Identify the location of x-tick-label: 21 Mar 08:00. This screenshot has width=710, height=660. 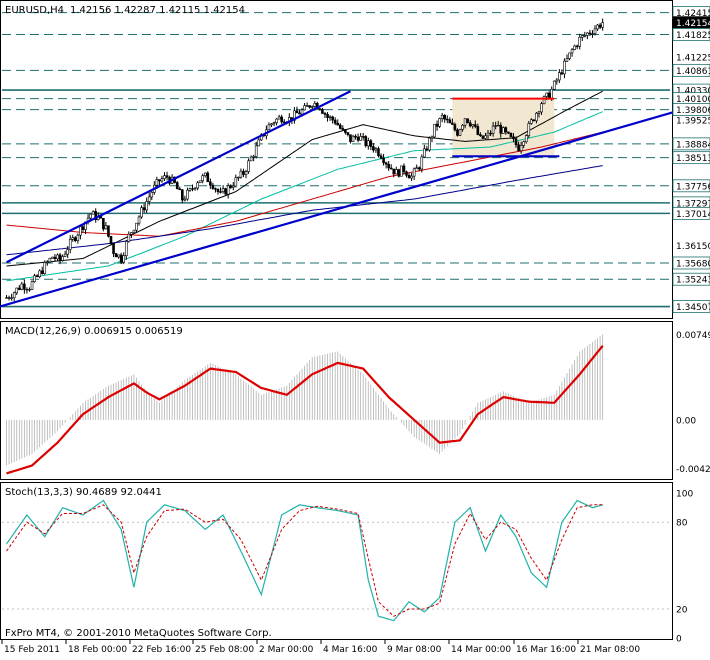
(610, 650).